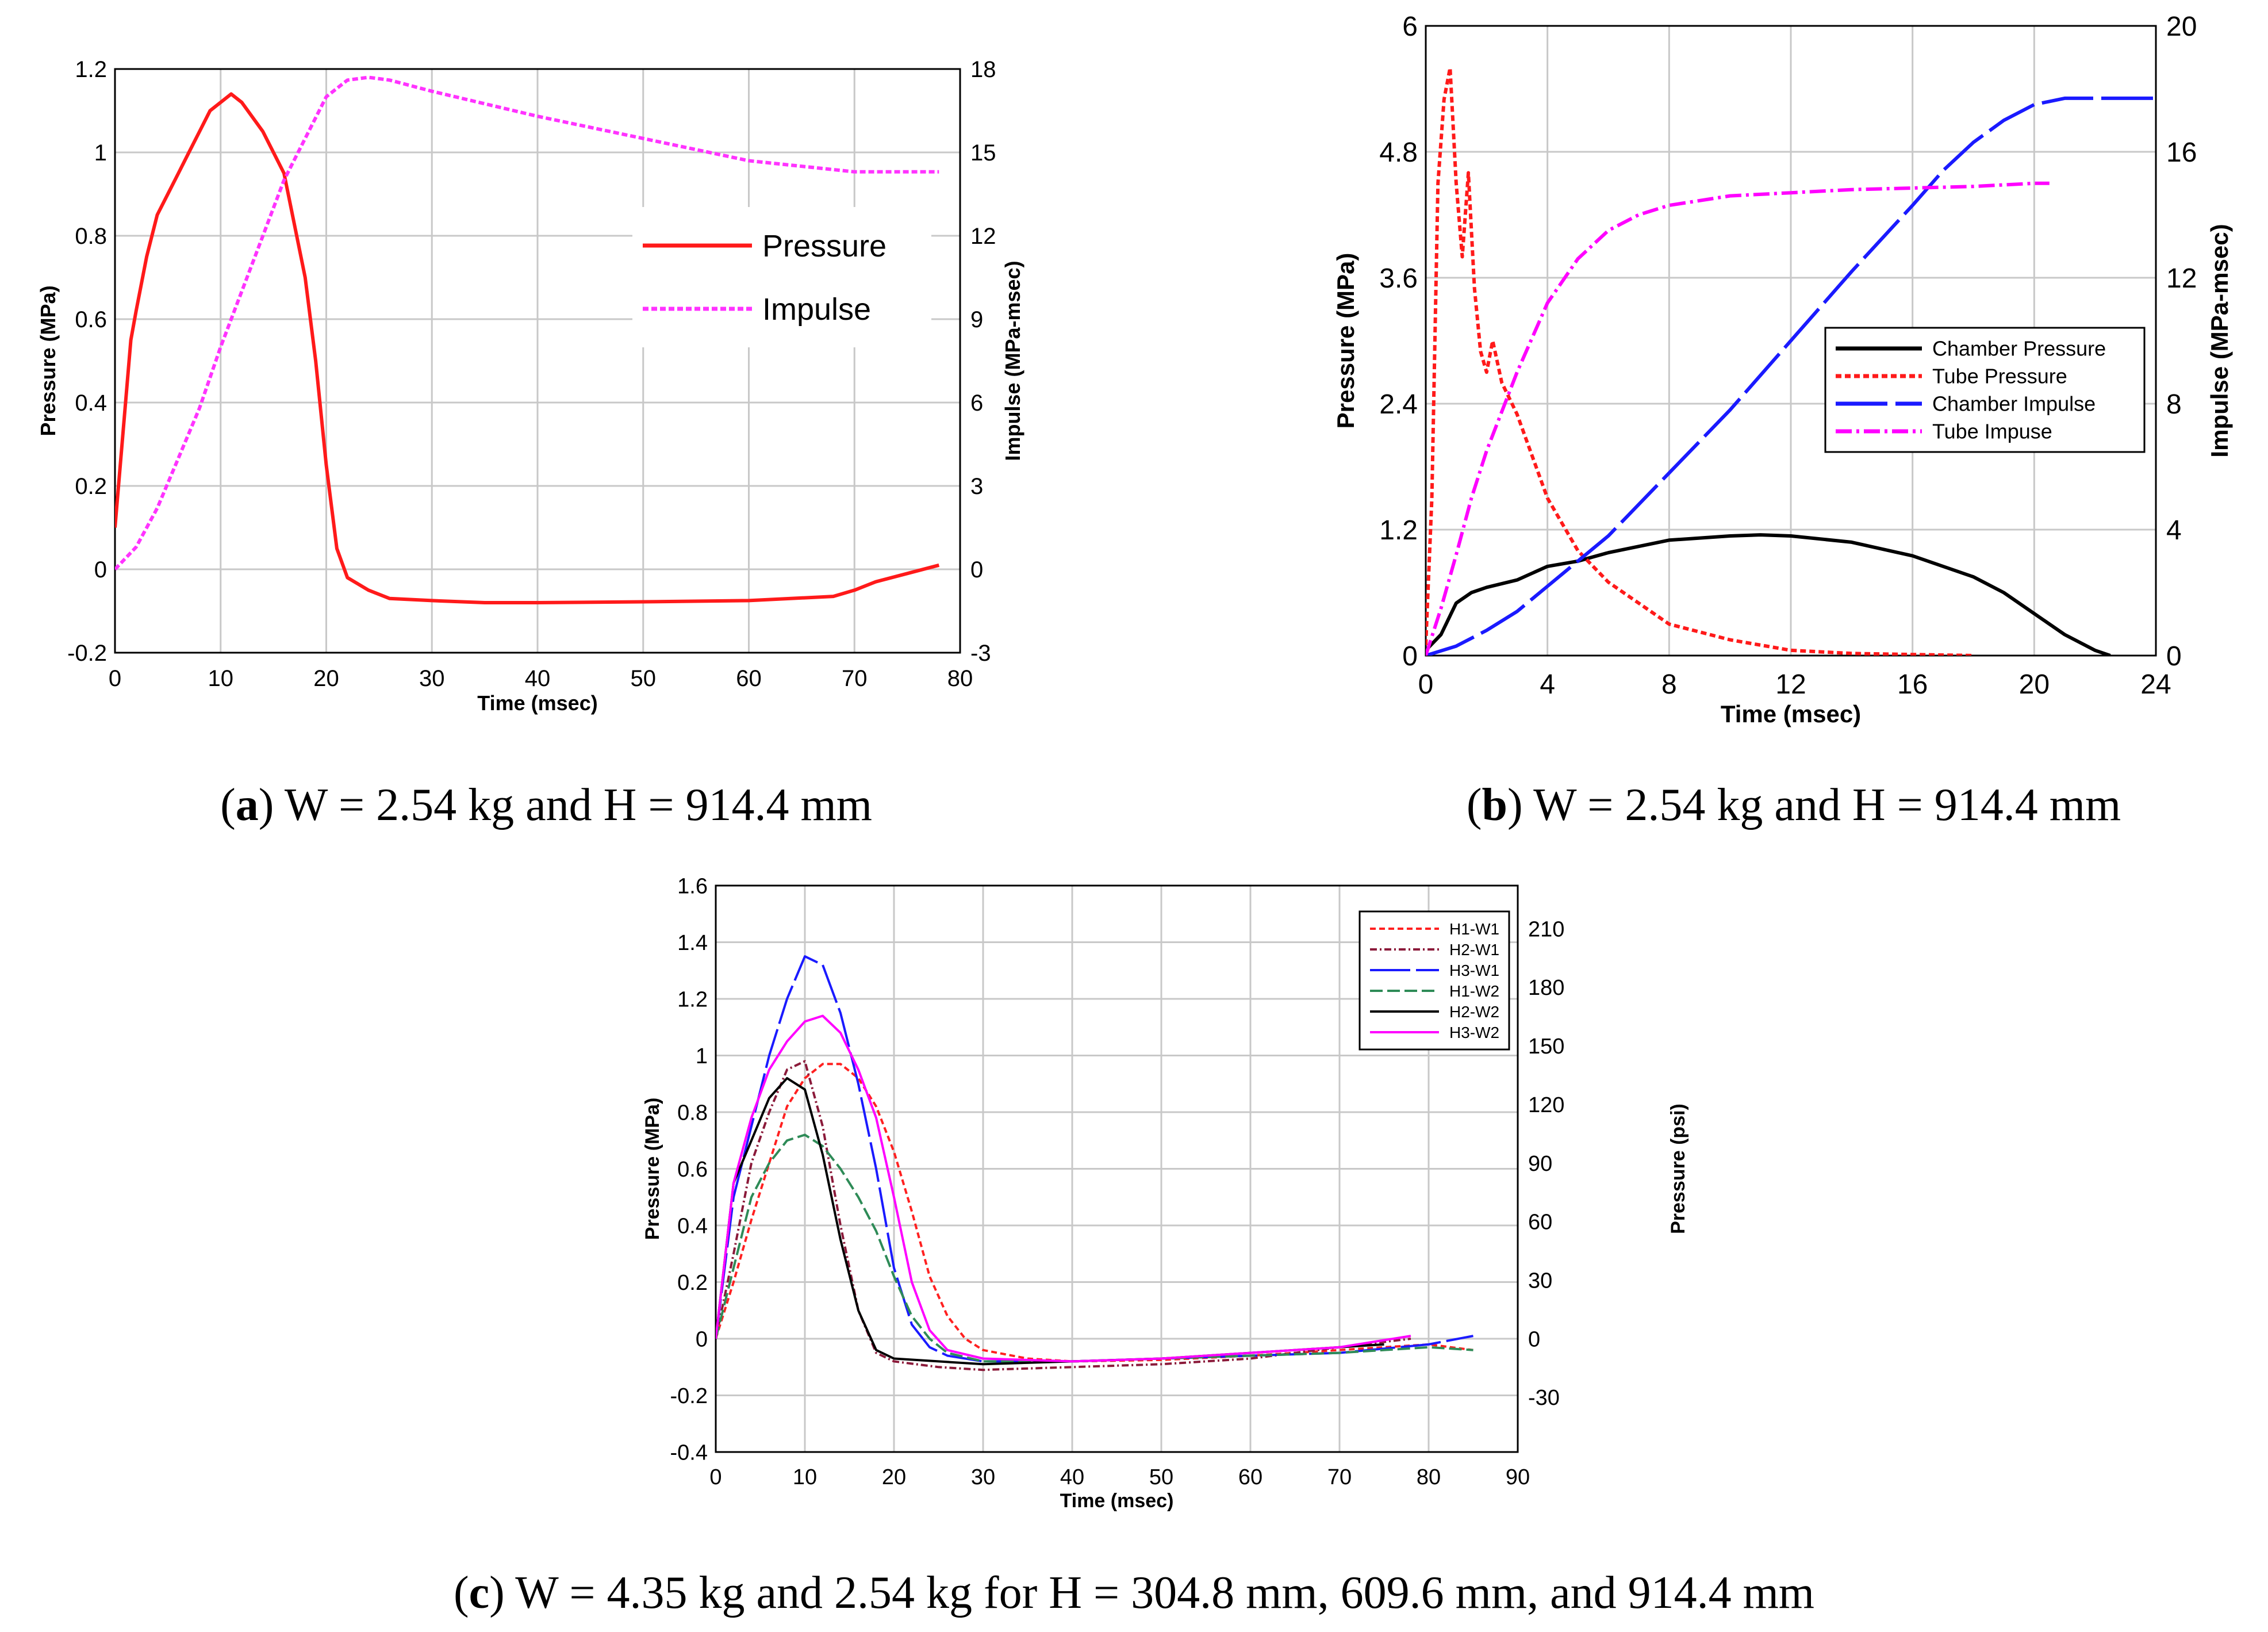 The image size is (2268, 1632). Describe the element at coordinates (2219, 340) in the screenshot. I see `y2-axis-label: Impulse (MPa-msec)` at that location.